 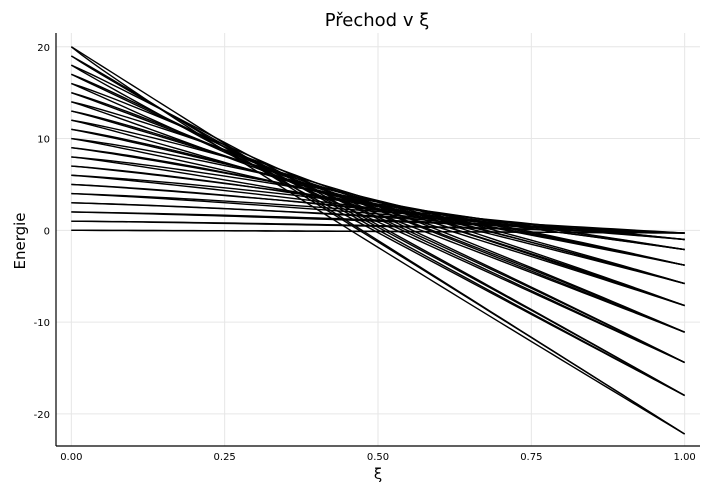 What do you see at coordinates (43, 140) in the screenshot?
I see `y-tick-label: 10` at bounding box center [43, 140].